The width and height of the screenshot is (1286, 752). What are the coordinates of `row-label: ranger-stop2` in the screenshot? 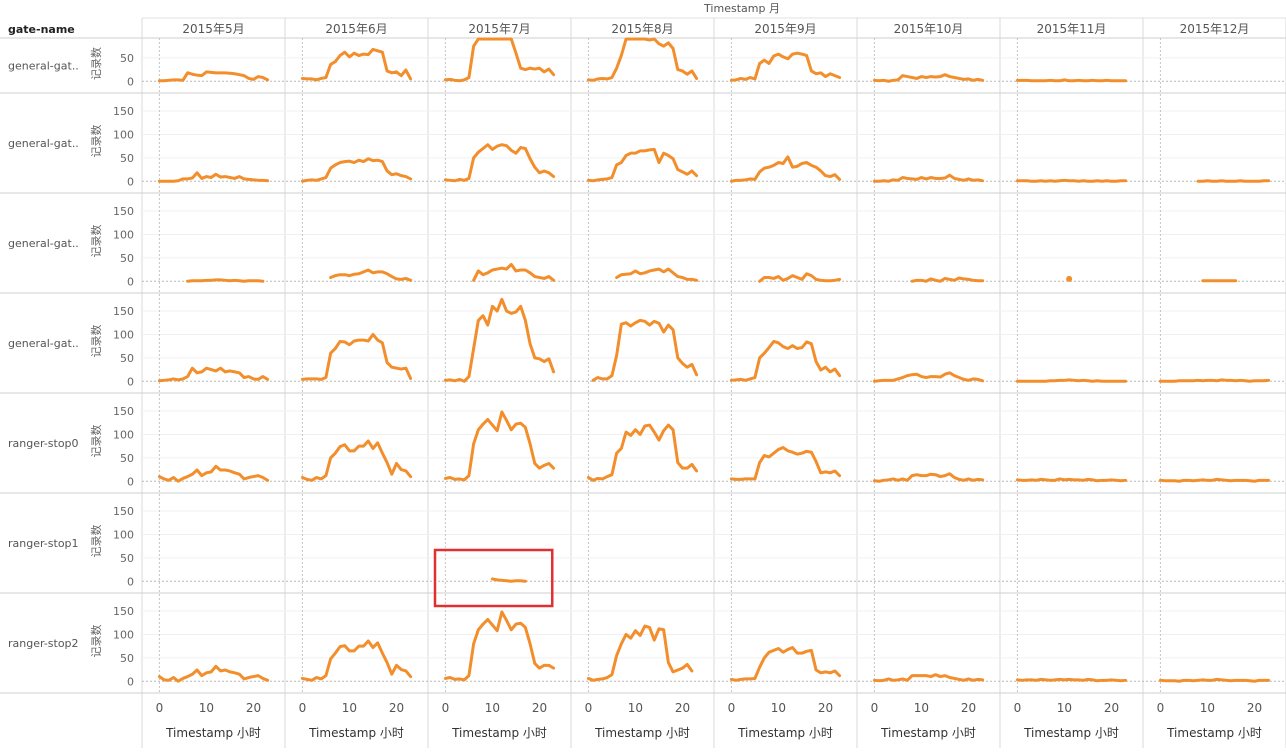 It's located at (43, 643).